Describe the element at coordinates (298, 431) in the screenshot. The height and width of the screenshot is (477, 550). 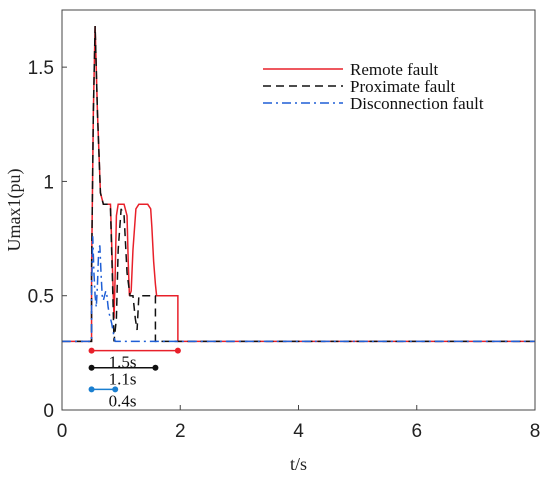
I see `x-tick-label: 4` at that location.